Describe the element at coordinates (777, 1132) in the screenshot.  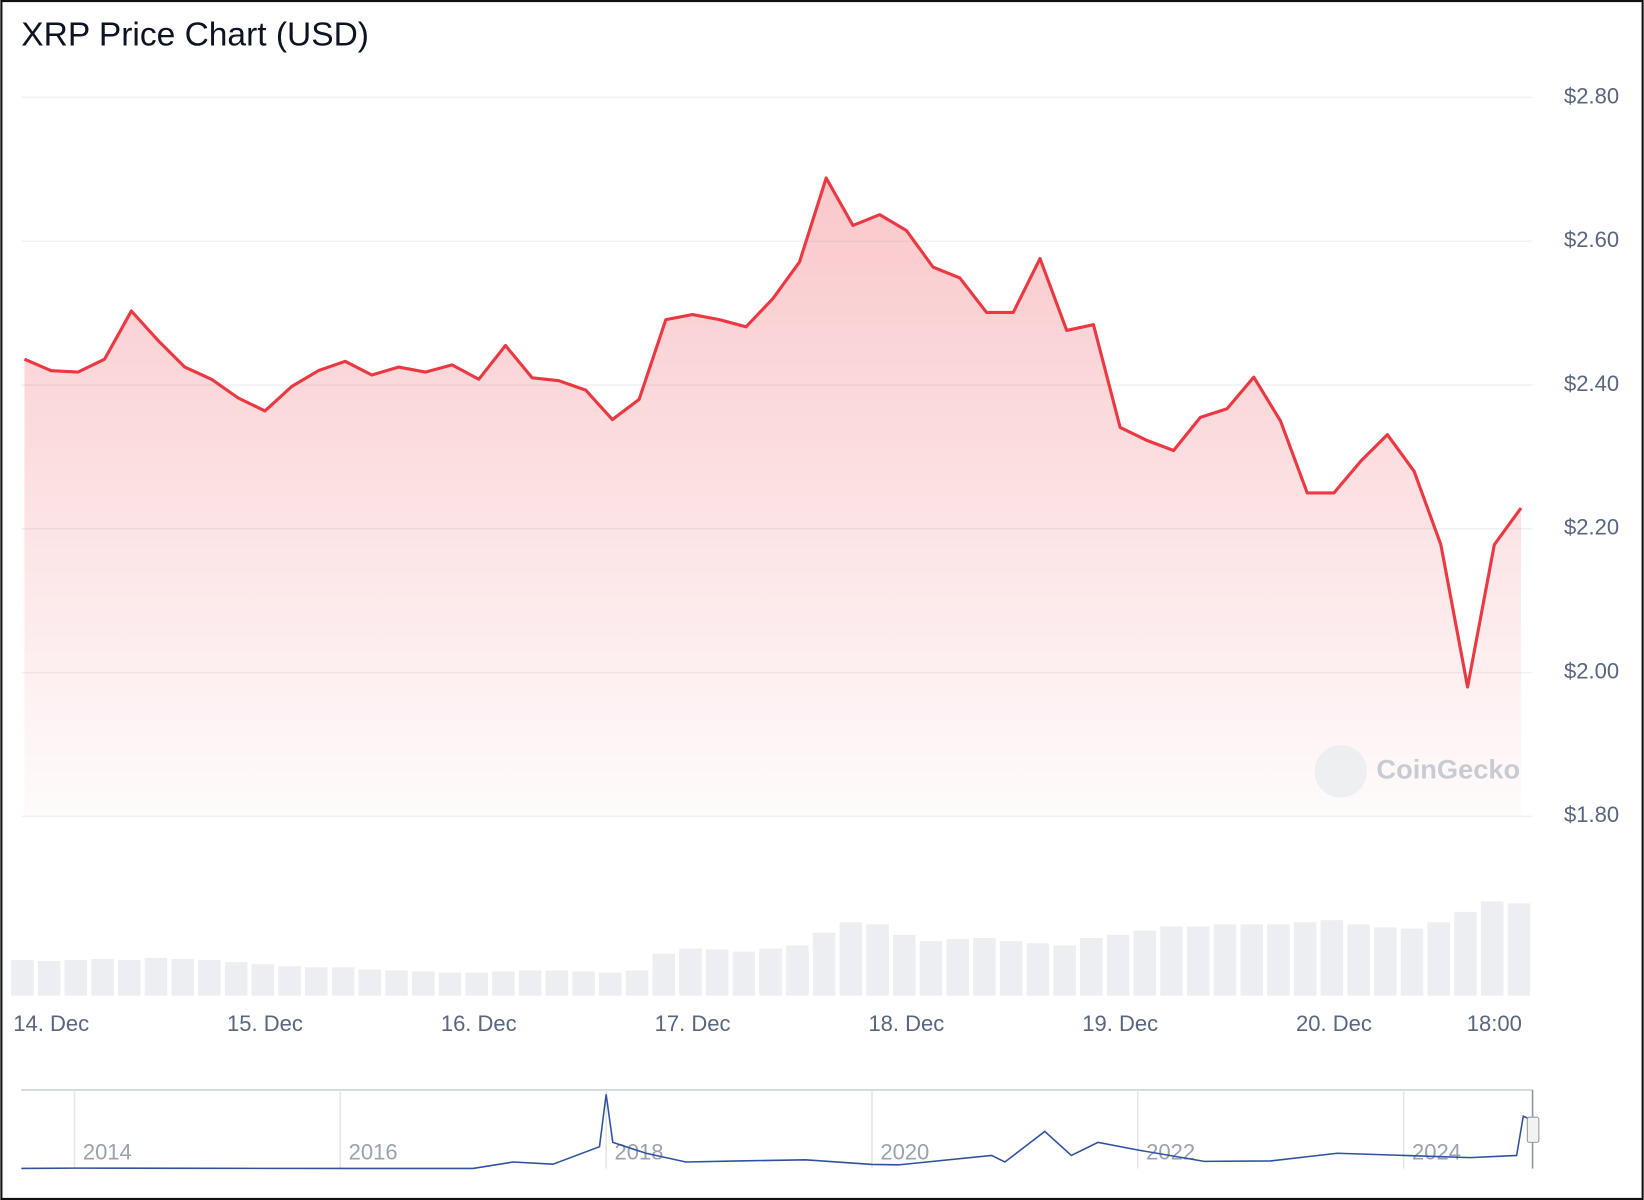
I see `navigator-line` at that location.